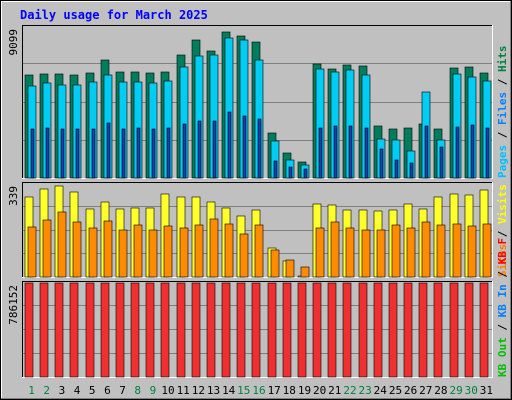 Image resolution: width=512 pixels, height=400 pixels. What do you see at coordinates (334, 390) in the screenshot?
I see `x-tick-label-day-21: 21` at bounding box center [334, 390].